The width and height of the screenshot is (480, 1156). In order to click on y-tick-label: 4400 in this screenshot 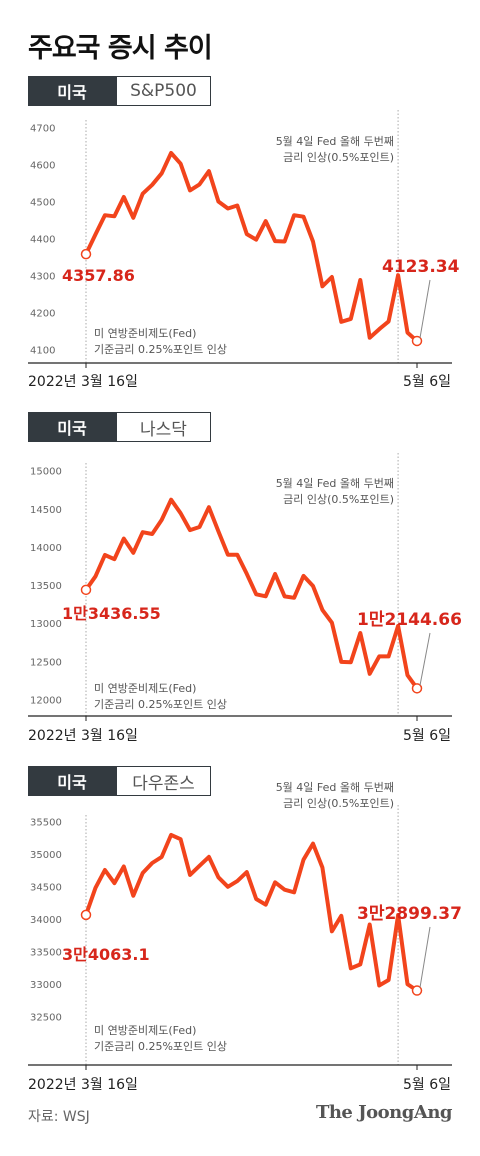, I will do `click(42, 240)`.